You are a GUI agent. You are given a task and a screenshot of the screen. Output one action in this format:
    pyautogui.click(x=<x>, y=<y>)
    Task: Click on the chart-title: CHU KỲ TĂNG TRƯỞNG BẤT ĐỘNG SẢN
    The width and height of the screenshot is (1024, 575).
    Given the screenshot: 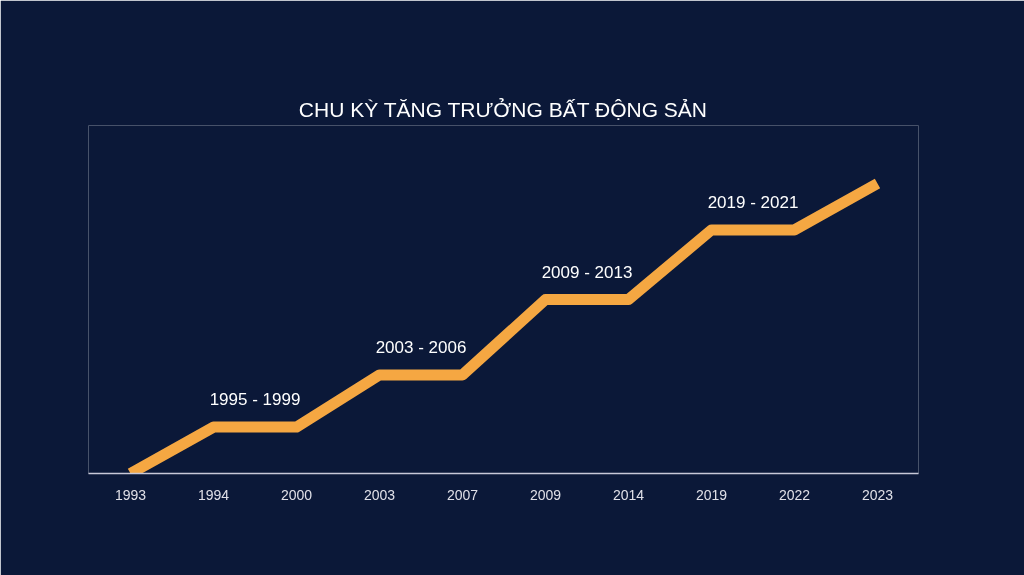 What is the action you would take?
    pyautogui.click(x=503, y=109)
    